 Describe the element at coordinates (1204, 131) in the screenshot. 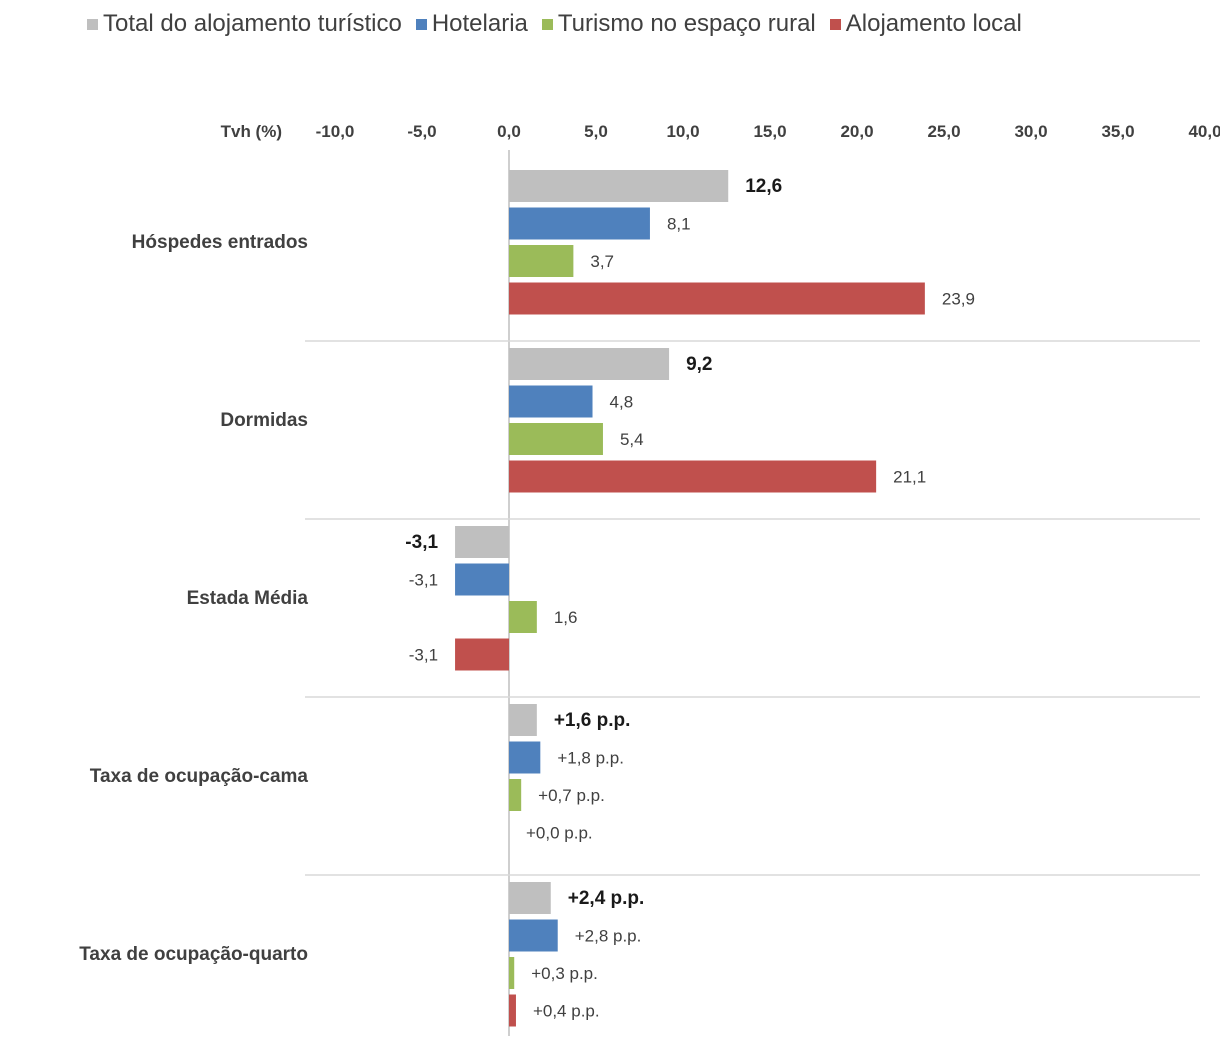

I see `x-tick-label: 40,0` at that location.